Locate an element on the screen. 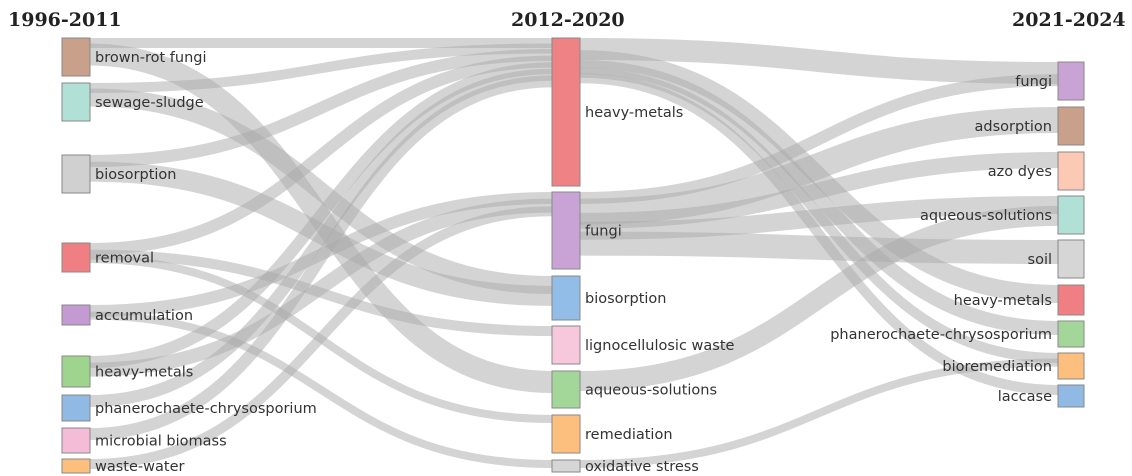  node-label-c0-biosorption: biosorption is located at coordinates (135, 175).